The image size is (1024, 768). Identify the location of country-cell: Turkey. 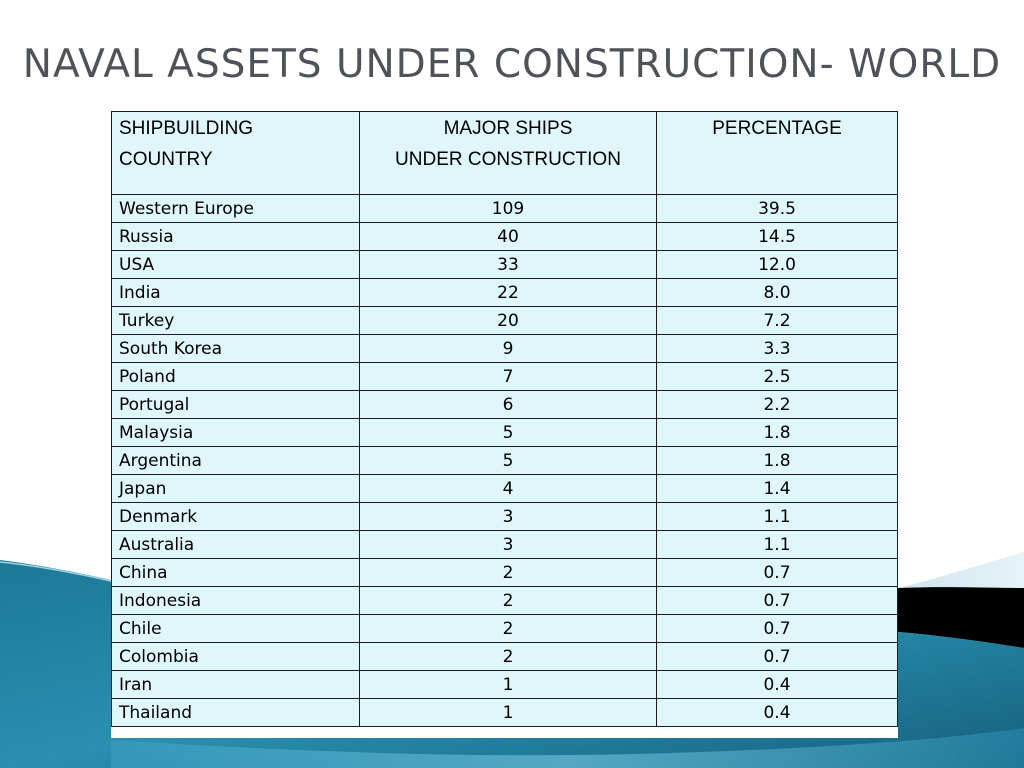
(235, 320).